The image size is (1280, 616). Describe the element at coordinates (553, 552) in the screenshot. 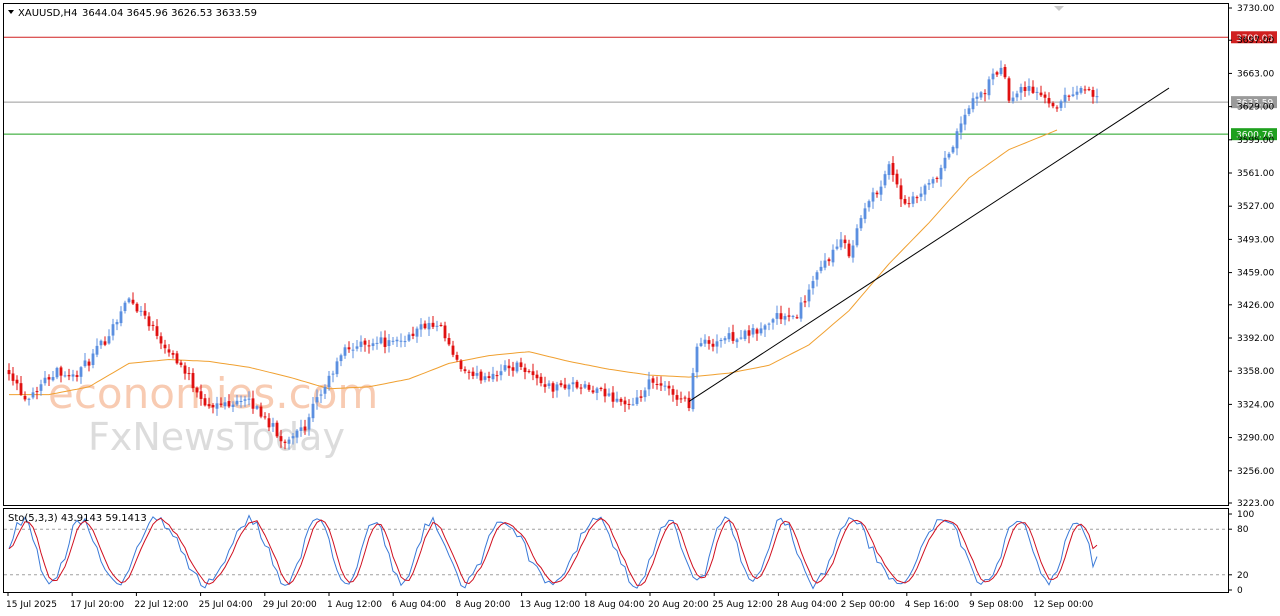

I see `stochastic-main-line` at that location.